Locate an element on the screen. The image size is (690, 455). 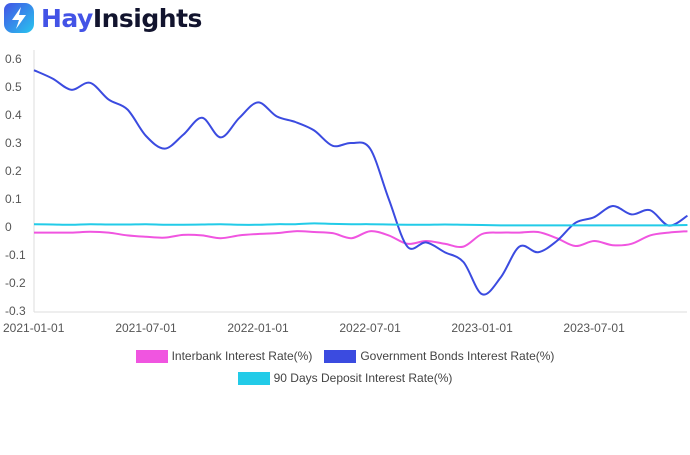
x-tick-label: 2023-07-01 is located at coordinates (594, 328).